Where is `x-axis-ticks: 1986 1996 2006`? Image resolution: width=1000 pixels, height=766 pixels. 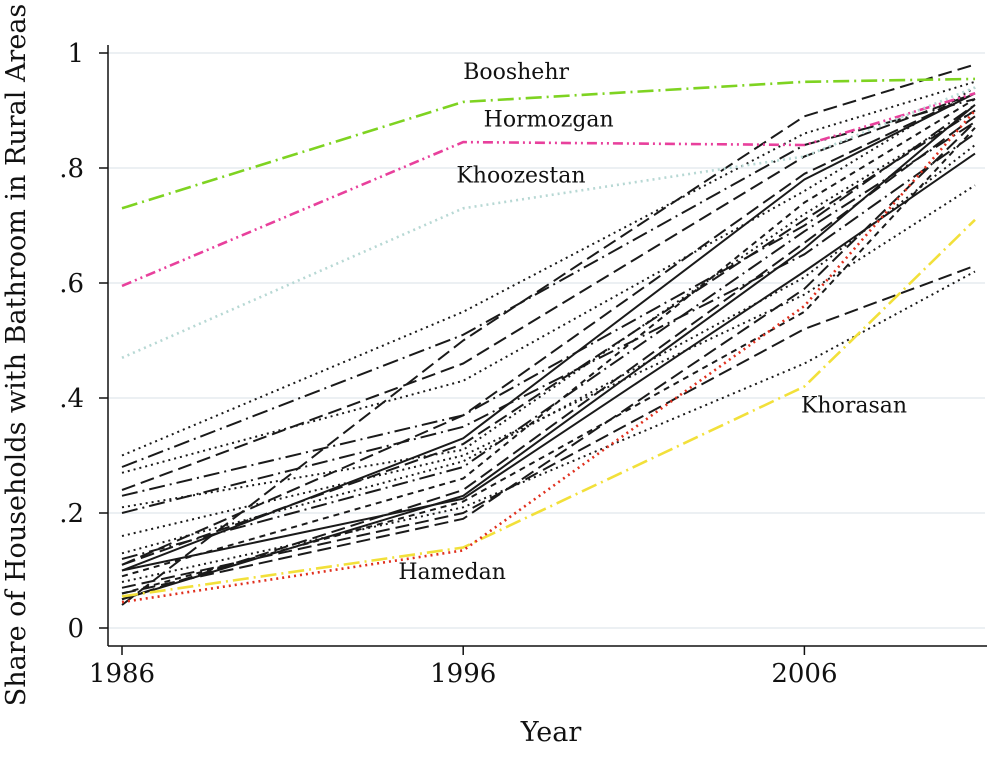
x-axis-ticks: 1986 1996 2006 is located at coordinates (463, 667).